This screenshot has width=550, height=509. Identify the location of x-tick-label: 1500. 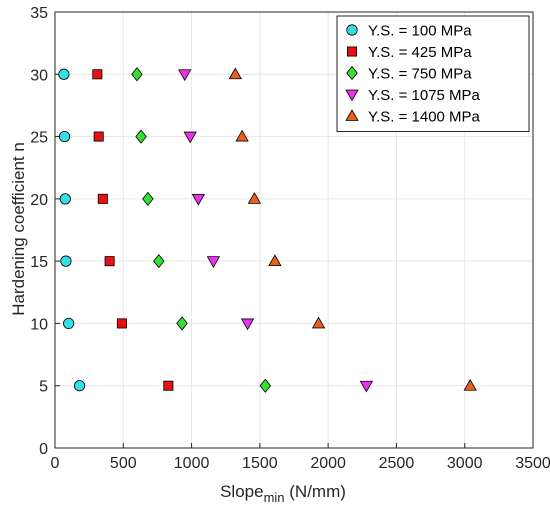
(260, 463).